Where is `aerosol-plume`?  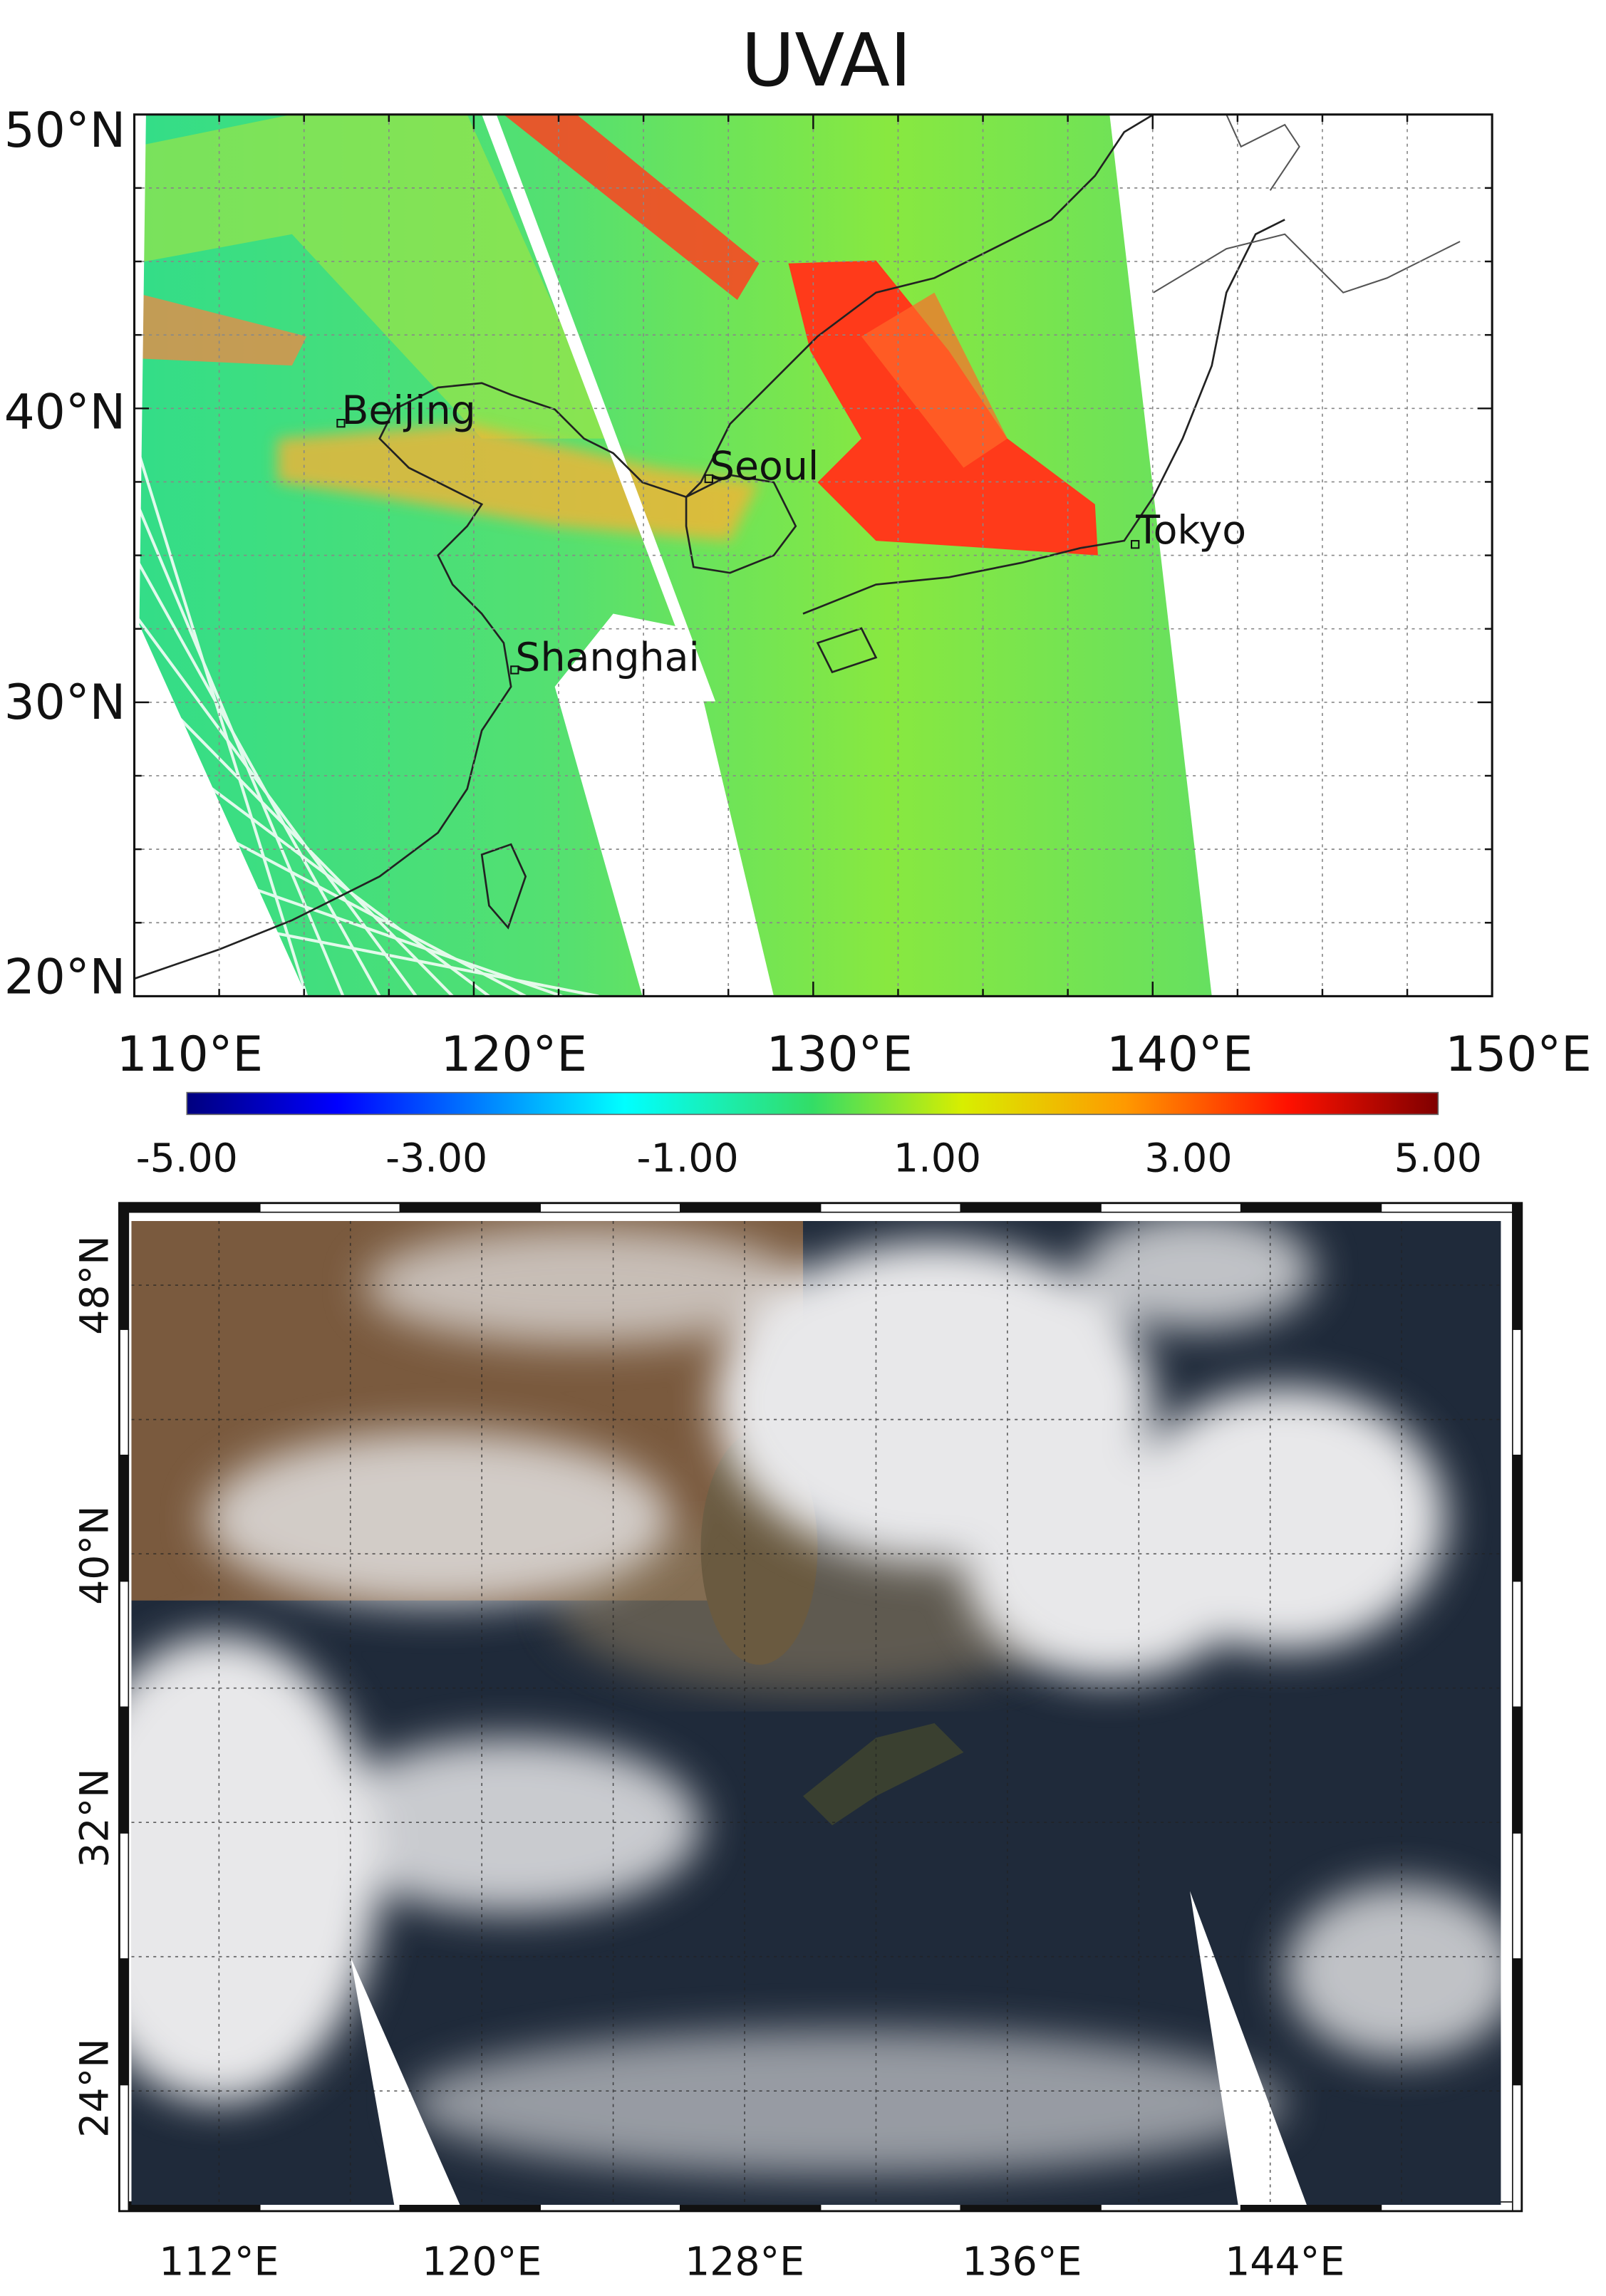
aerosol-plume is located at coordinates (631, 207).